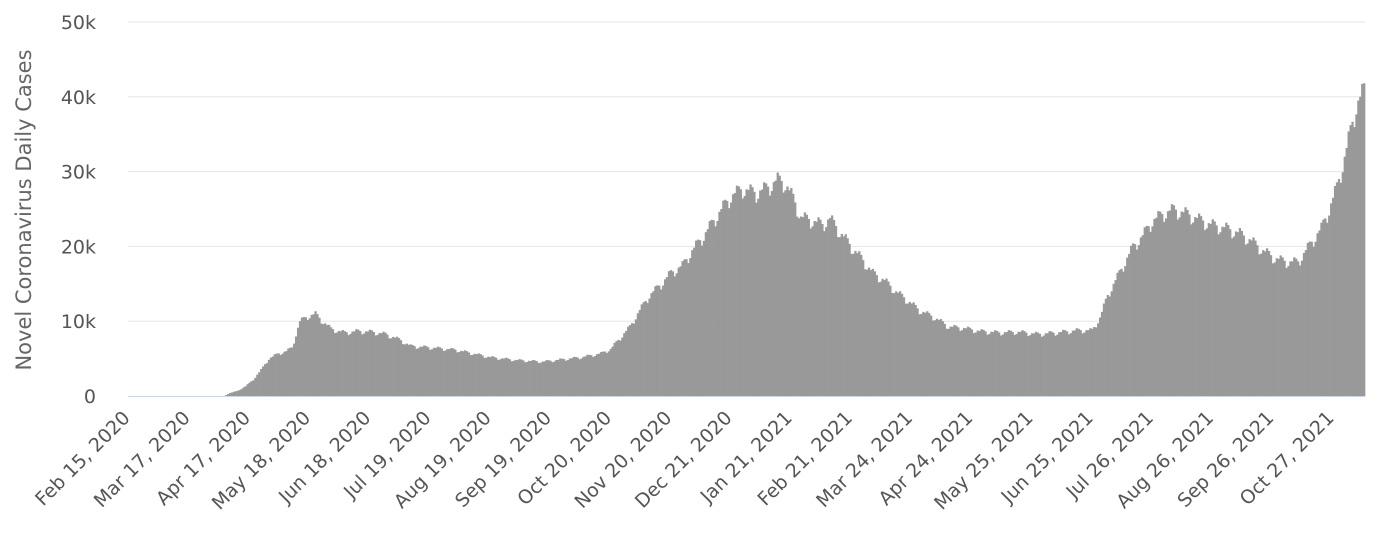  What do you see at coordinates (78, 23) in the screenshot?
I see `y-tick-label: 50k` at bounding box center [78, 23].